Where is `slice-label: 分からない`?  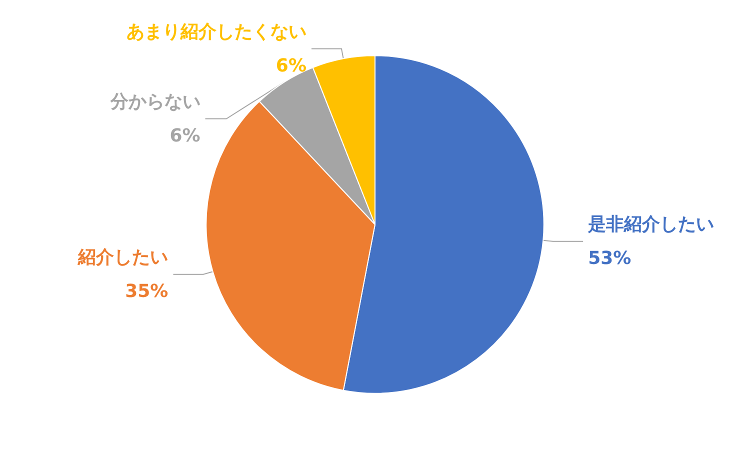
slice-label: 分からない is located at coordinates (154, 101).